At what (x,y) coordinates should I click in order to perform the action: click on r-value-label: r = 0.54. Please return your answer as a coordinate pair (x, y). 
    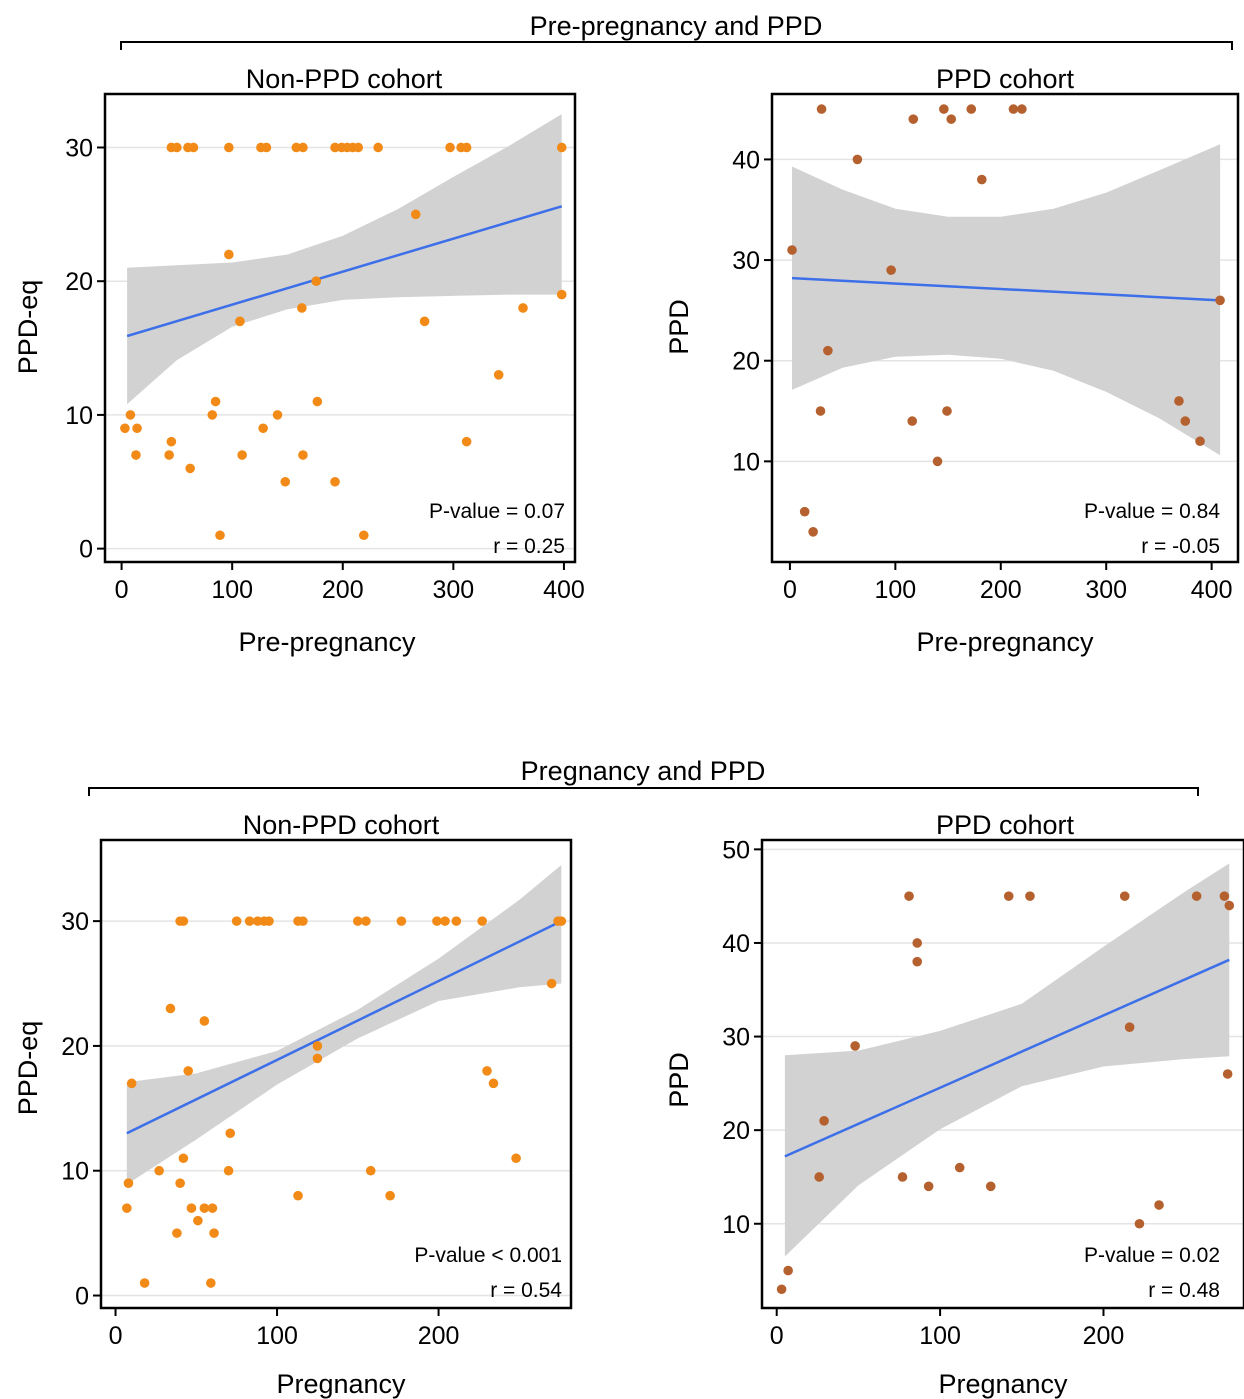
    Looking at the image, I should click on (526, 1290).